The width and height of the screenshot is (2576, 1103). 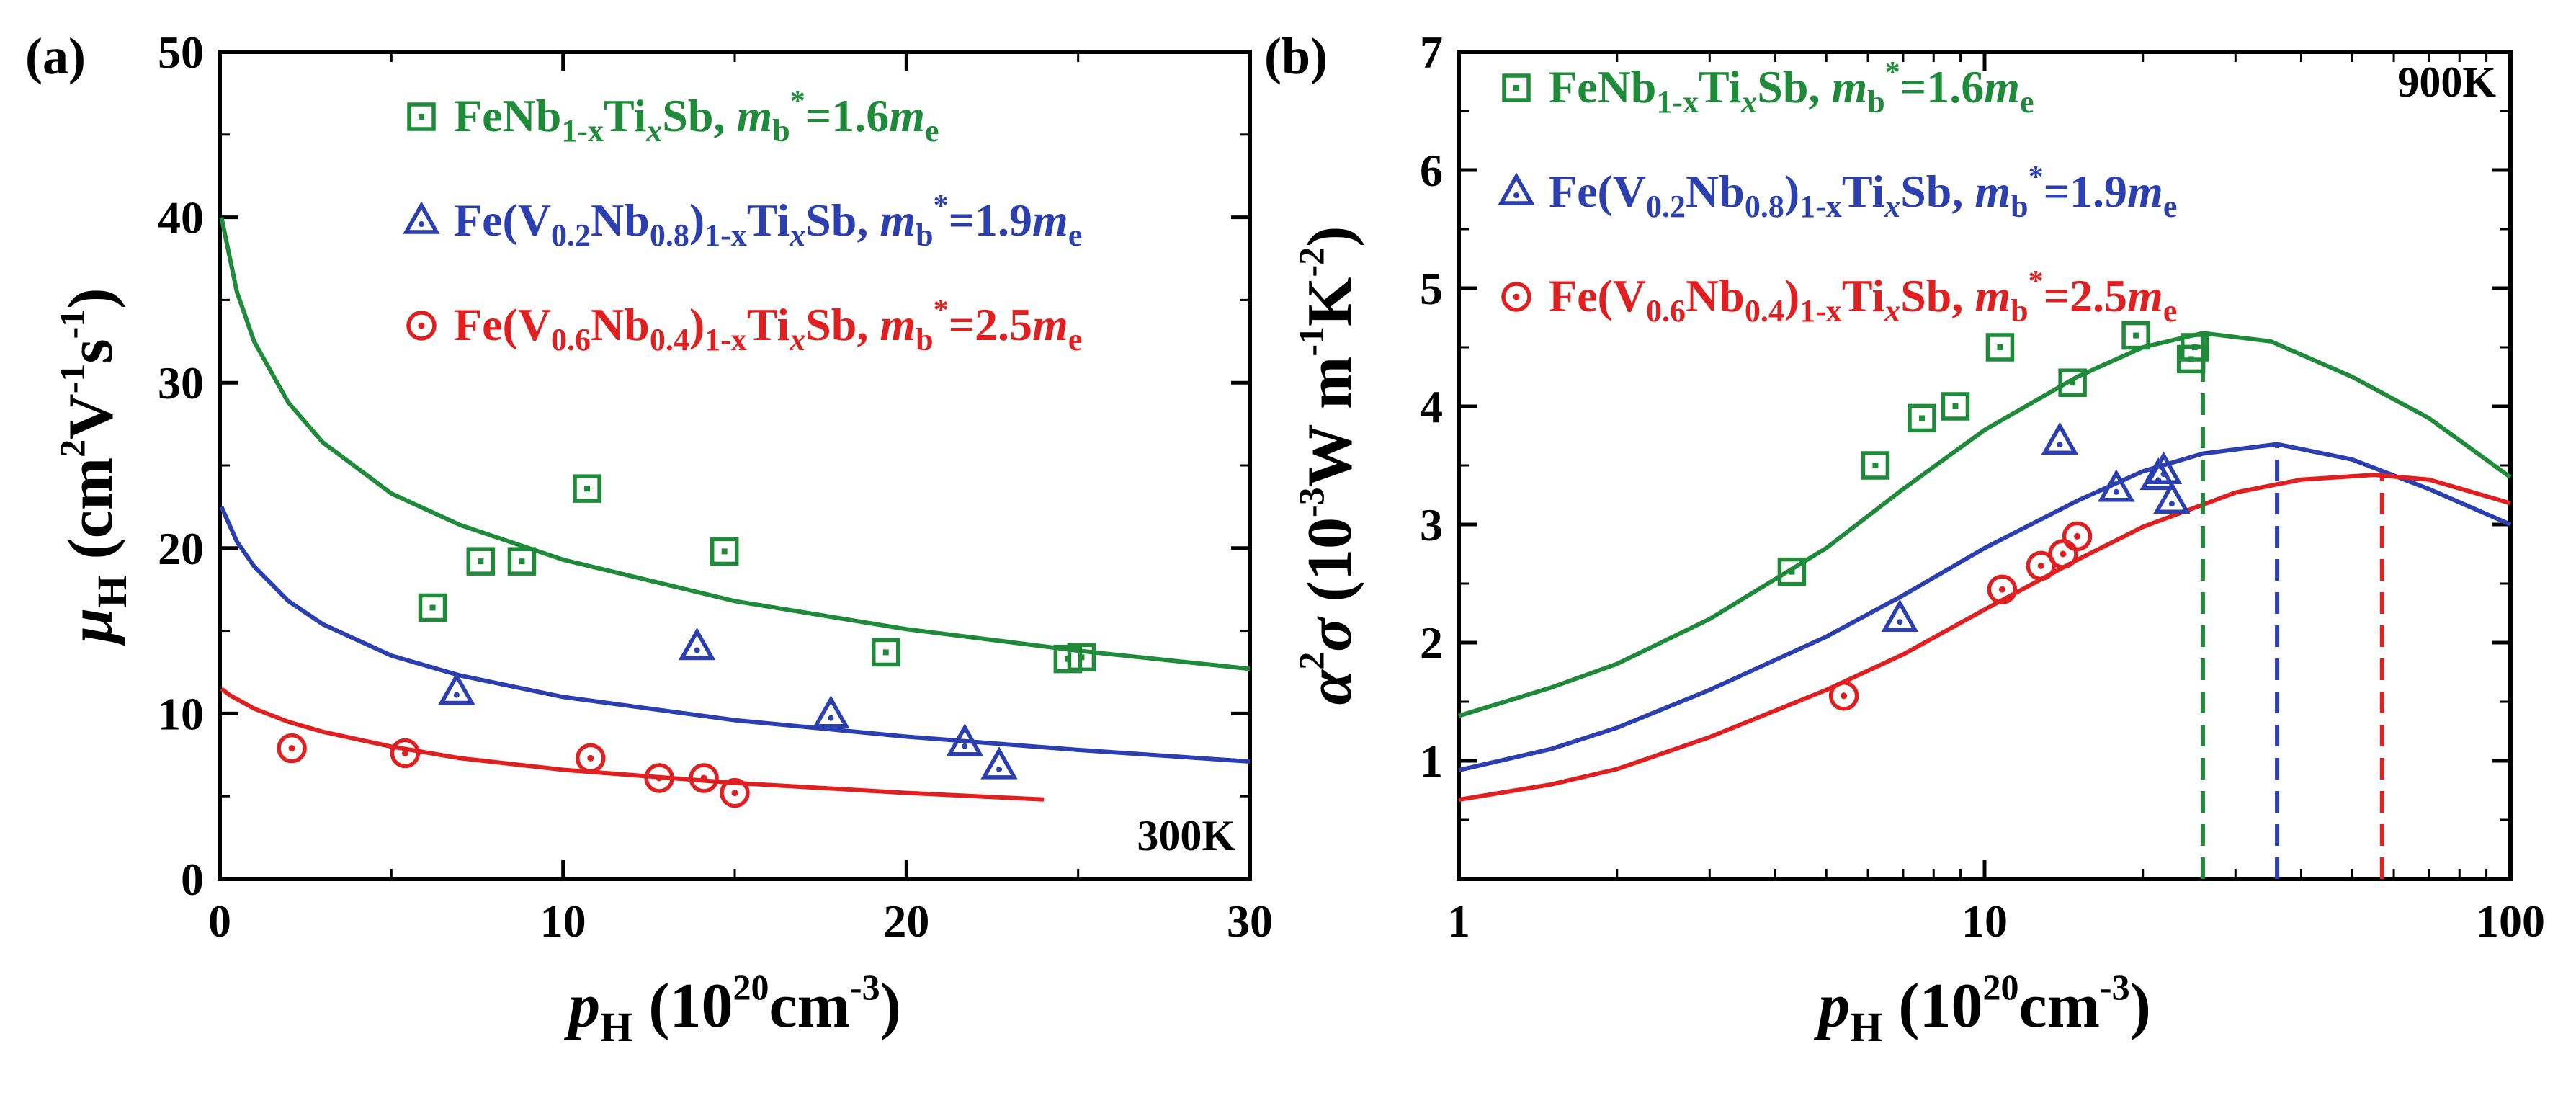 What do you see at coordinates (1296, 56) in the screenshot?
I see `panel-label: (b)` at bounding box center [1296, 56].